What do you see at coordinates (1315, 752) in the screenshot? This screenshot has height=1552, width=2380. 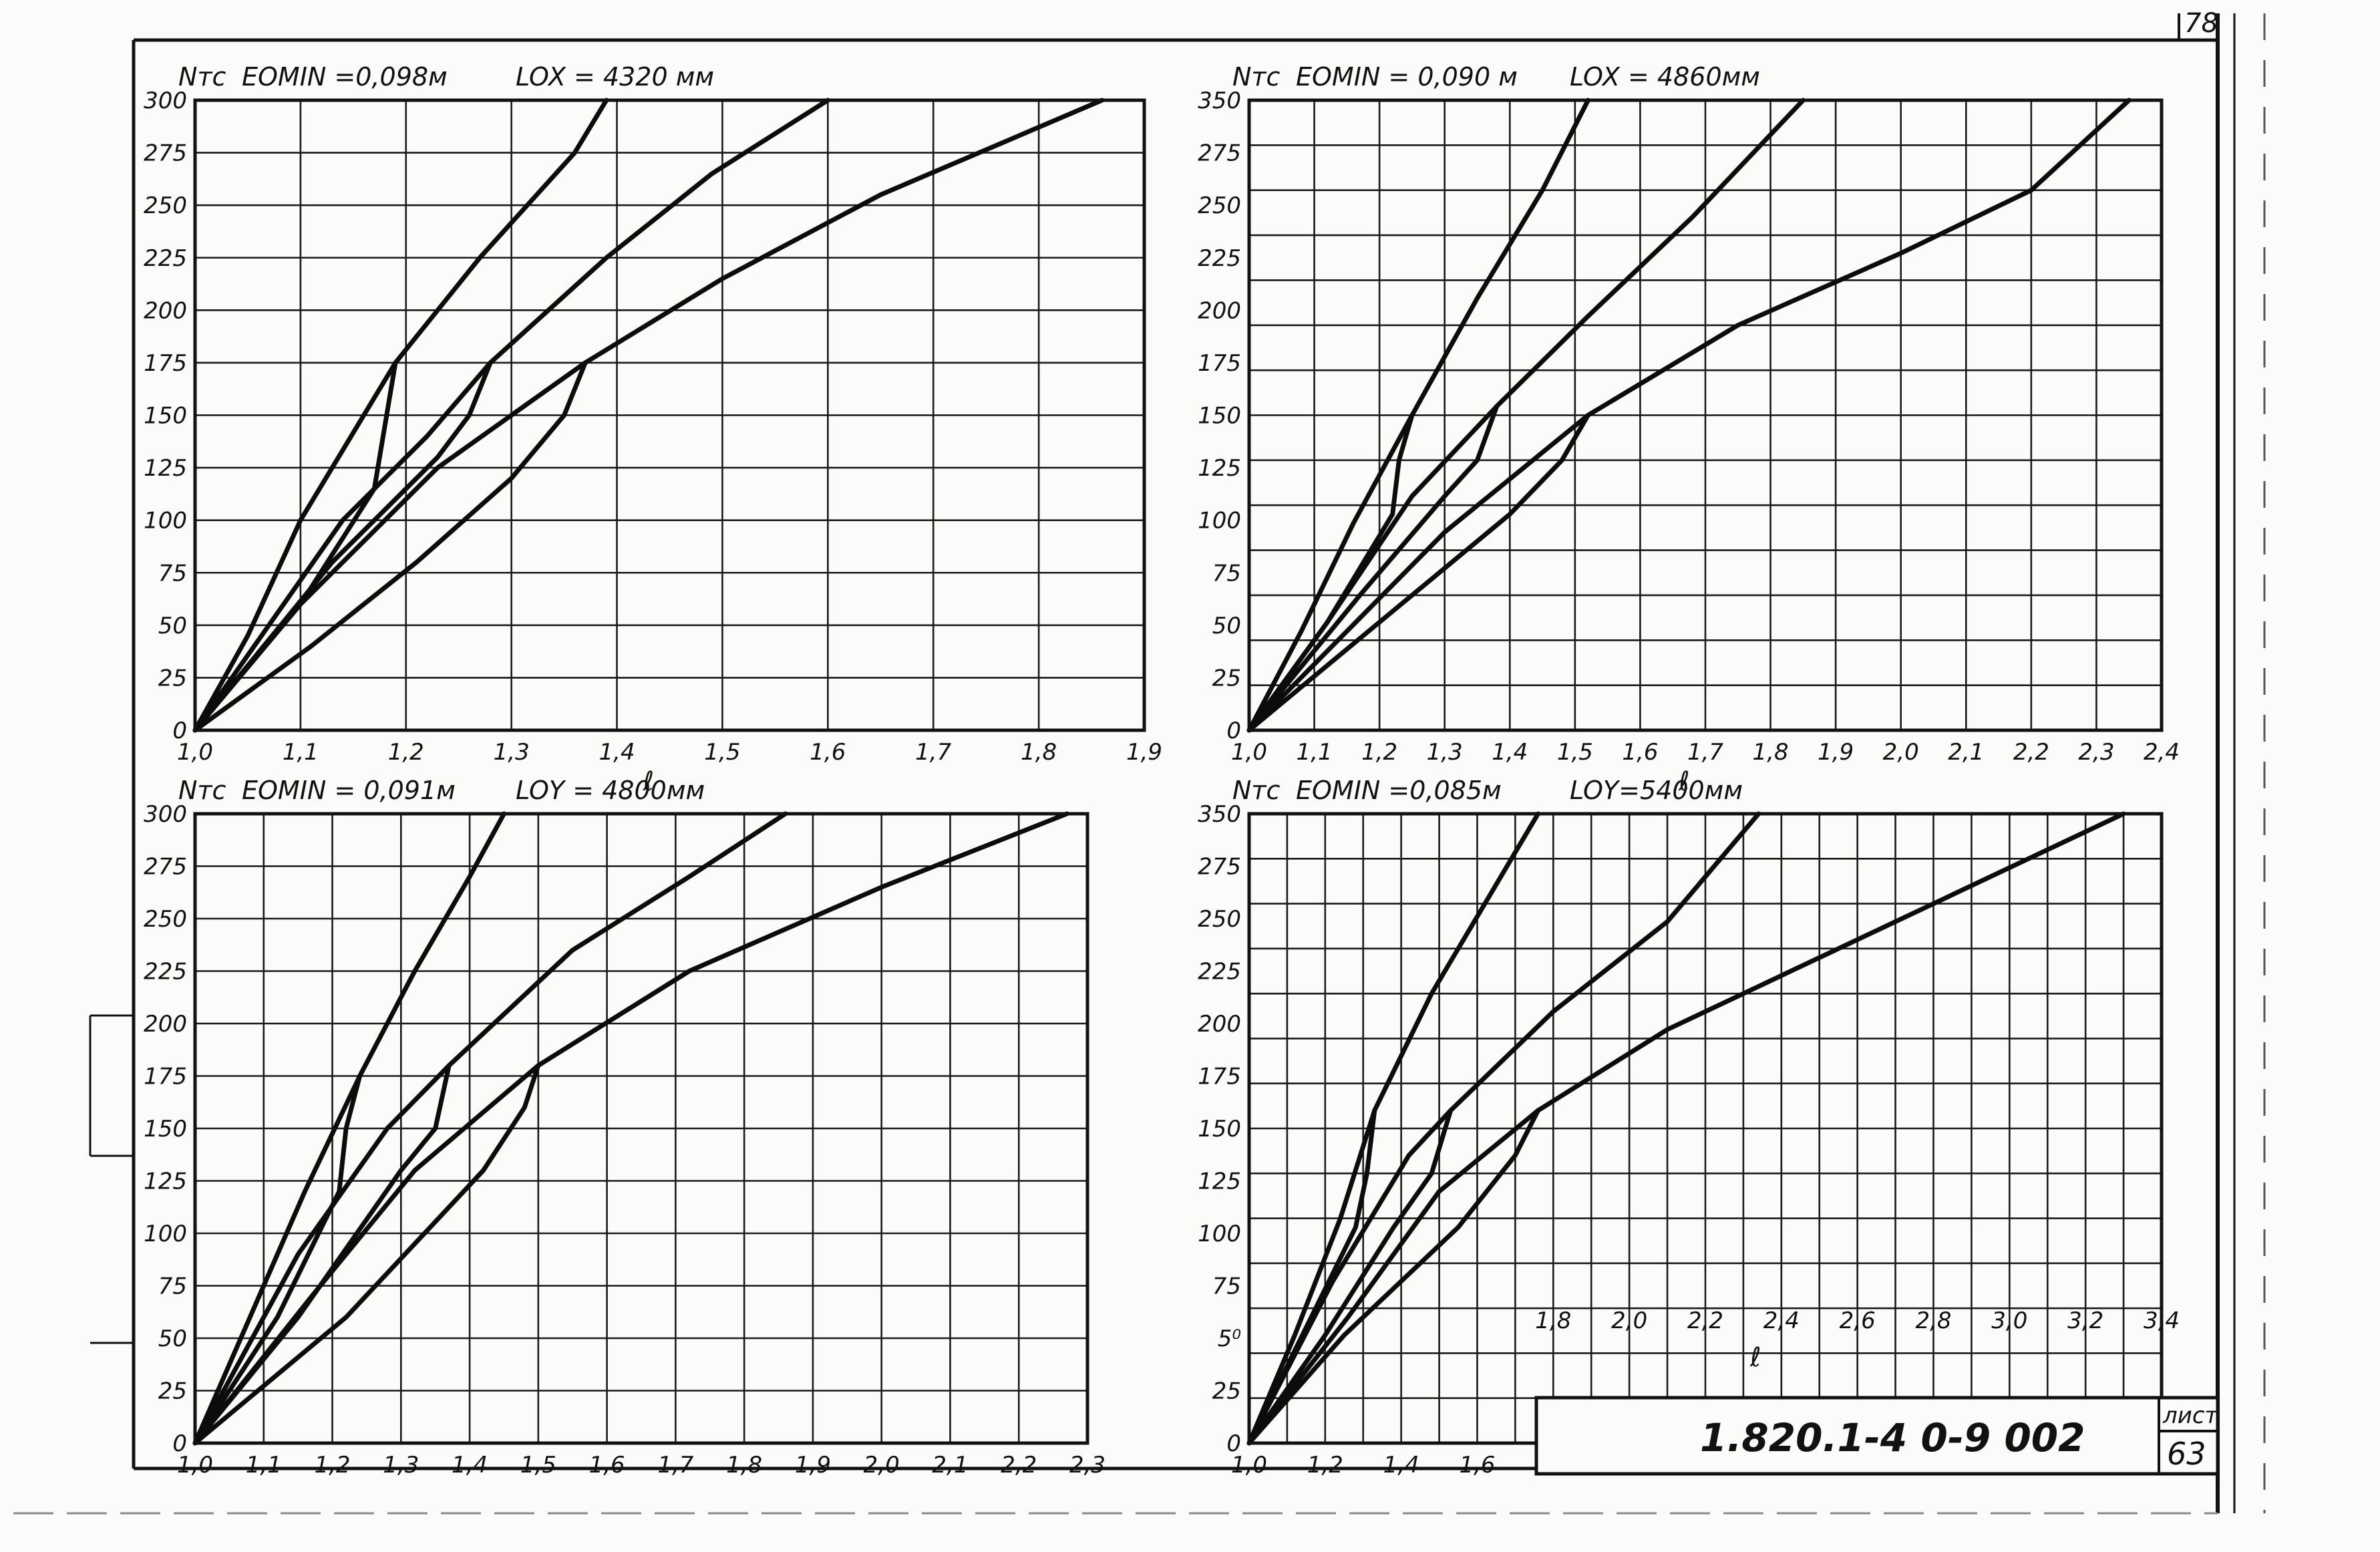 I see `x-tick-label: 1,1` at bounding box center [1315, 752].